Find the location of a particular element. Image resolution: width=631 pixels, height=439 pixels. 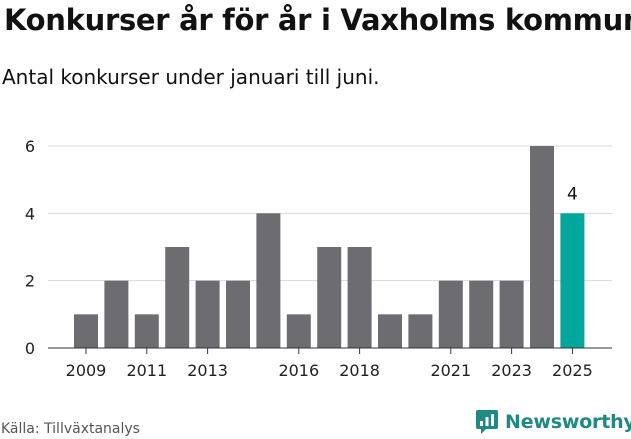

x-tick-label: 2009 is located at coordinates (86, 370).